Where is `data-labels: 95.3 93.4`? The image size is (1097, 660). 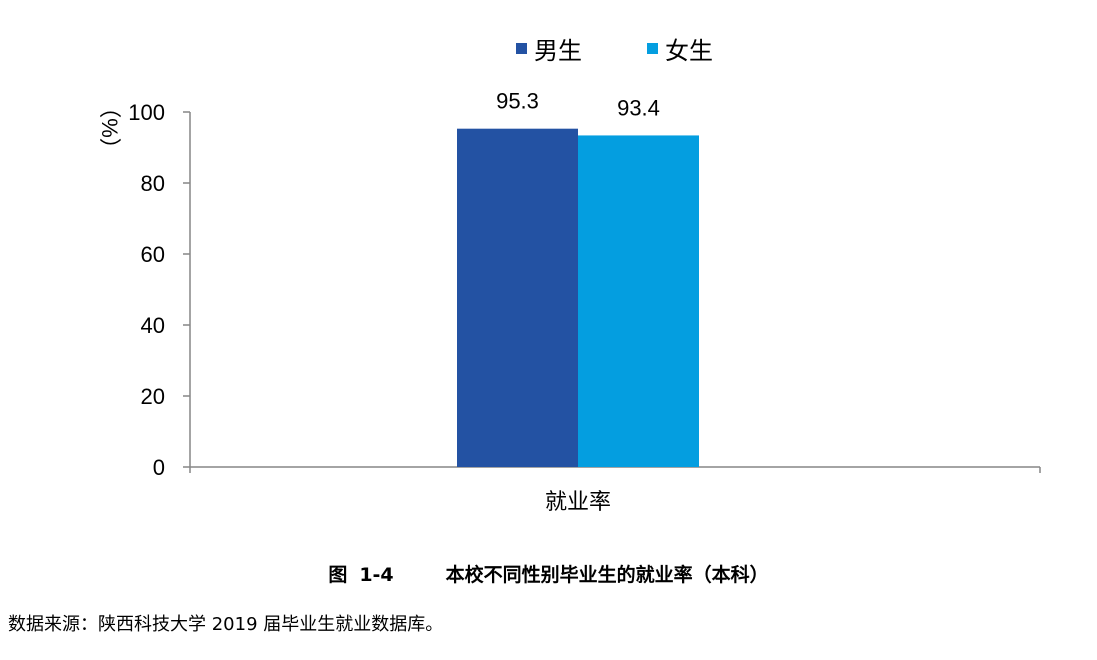 data-labels: 95.3 93.4 is located at coordinates (578, 105).